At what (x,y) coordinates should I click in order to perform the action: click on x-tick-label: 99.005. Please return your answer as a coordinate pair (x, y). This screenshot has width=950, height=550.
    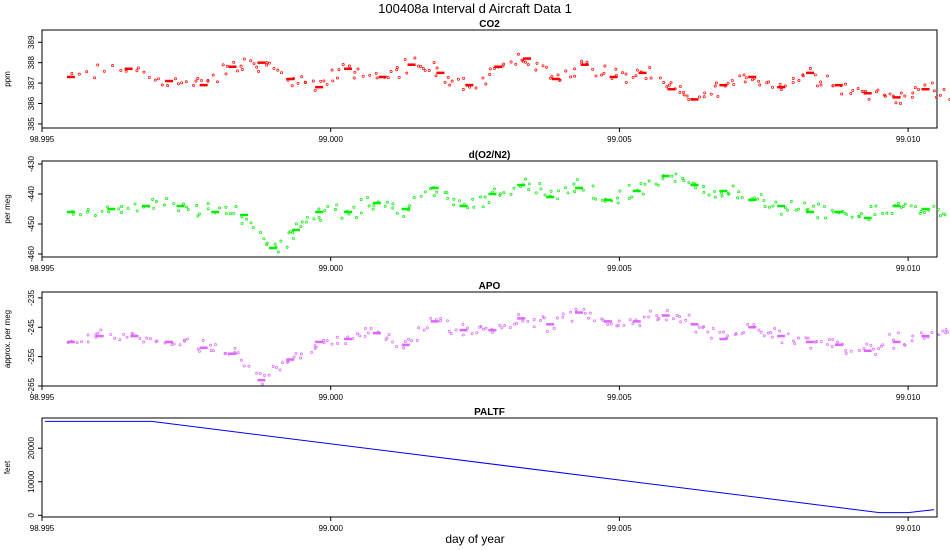
    Looking at the image, I should click on (619, 268).